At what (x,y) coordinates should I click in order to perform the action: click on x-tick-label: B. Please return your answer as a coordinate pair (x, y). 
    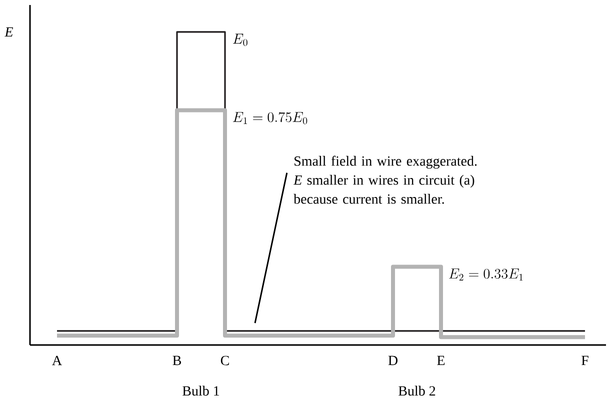
    Looking at the image, I should click on (176, 361).